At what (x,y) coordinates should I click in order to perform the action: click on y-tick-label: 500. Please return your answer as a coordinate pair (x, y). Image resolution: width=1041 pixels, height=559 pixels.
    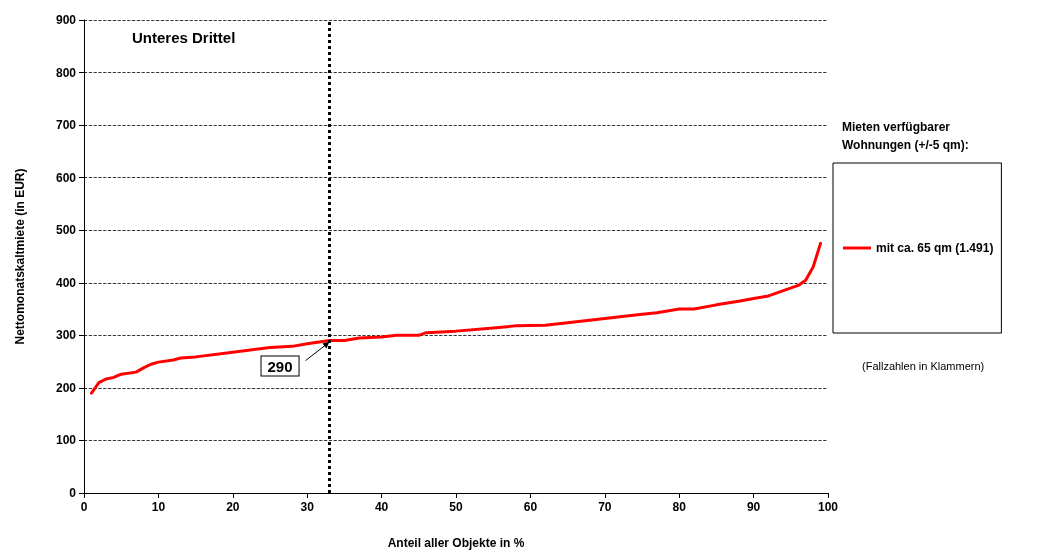
    Looking at the image, I should click on (66, 230).